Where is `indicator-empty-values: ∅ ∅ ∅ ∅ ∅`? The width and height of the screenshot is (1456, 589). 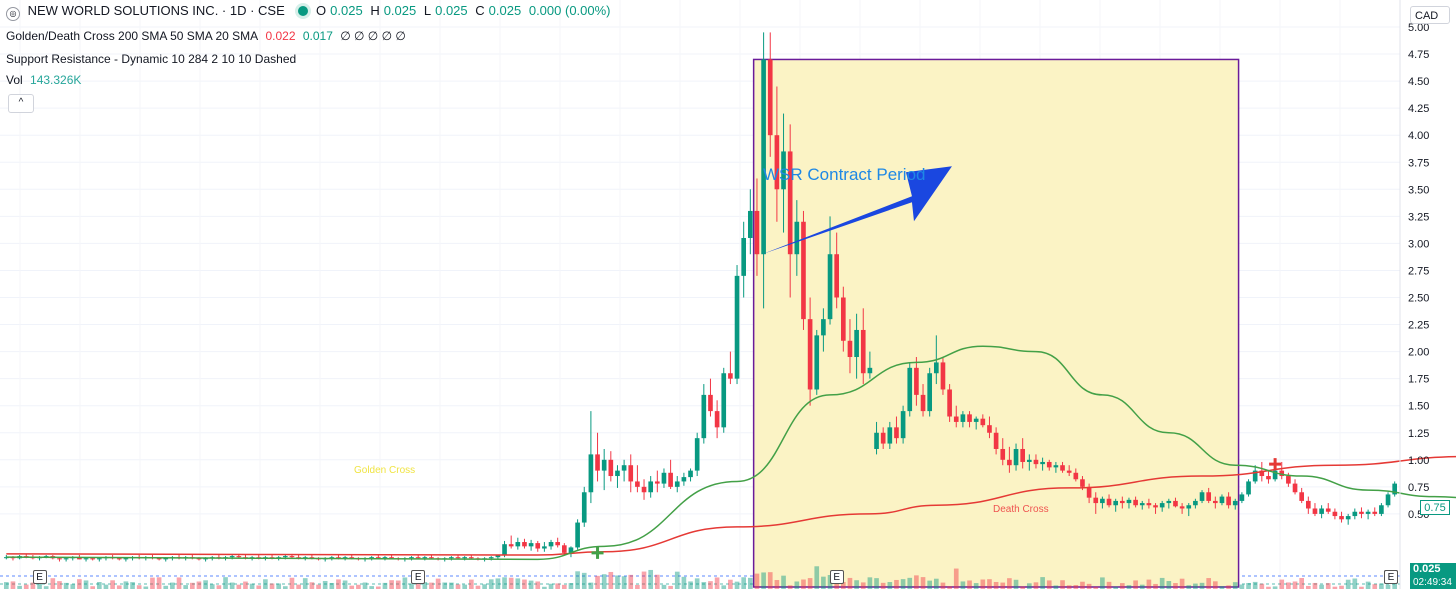
indicator-empty-values: ∅ ∅ ∅ ∅ ∅ is located at coordinates (373, 36).